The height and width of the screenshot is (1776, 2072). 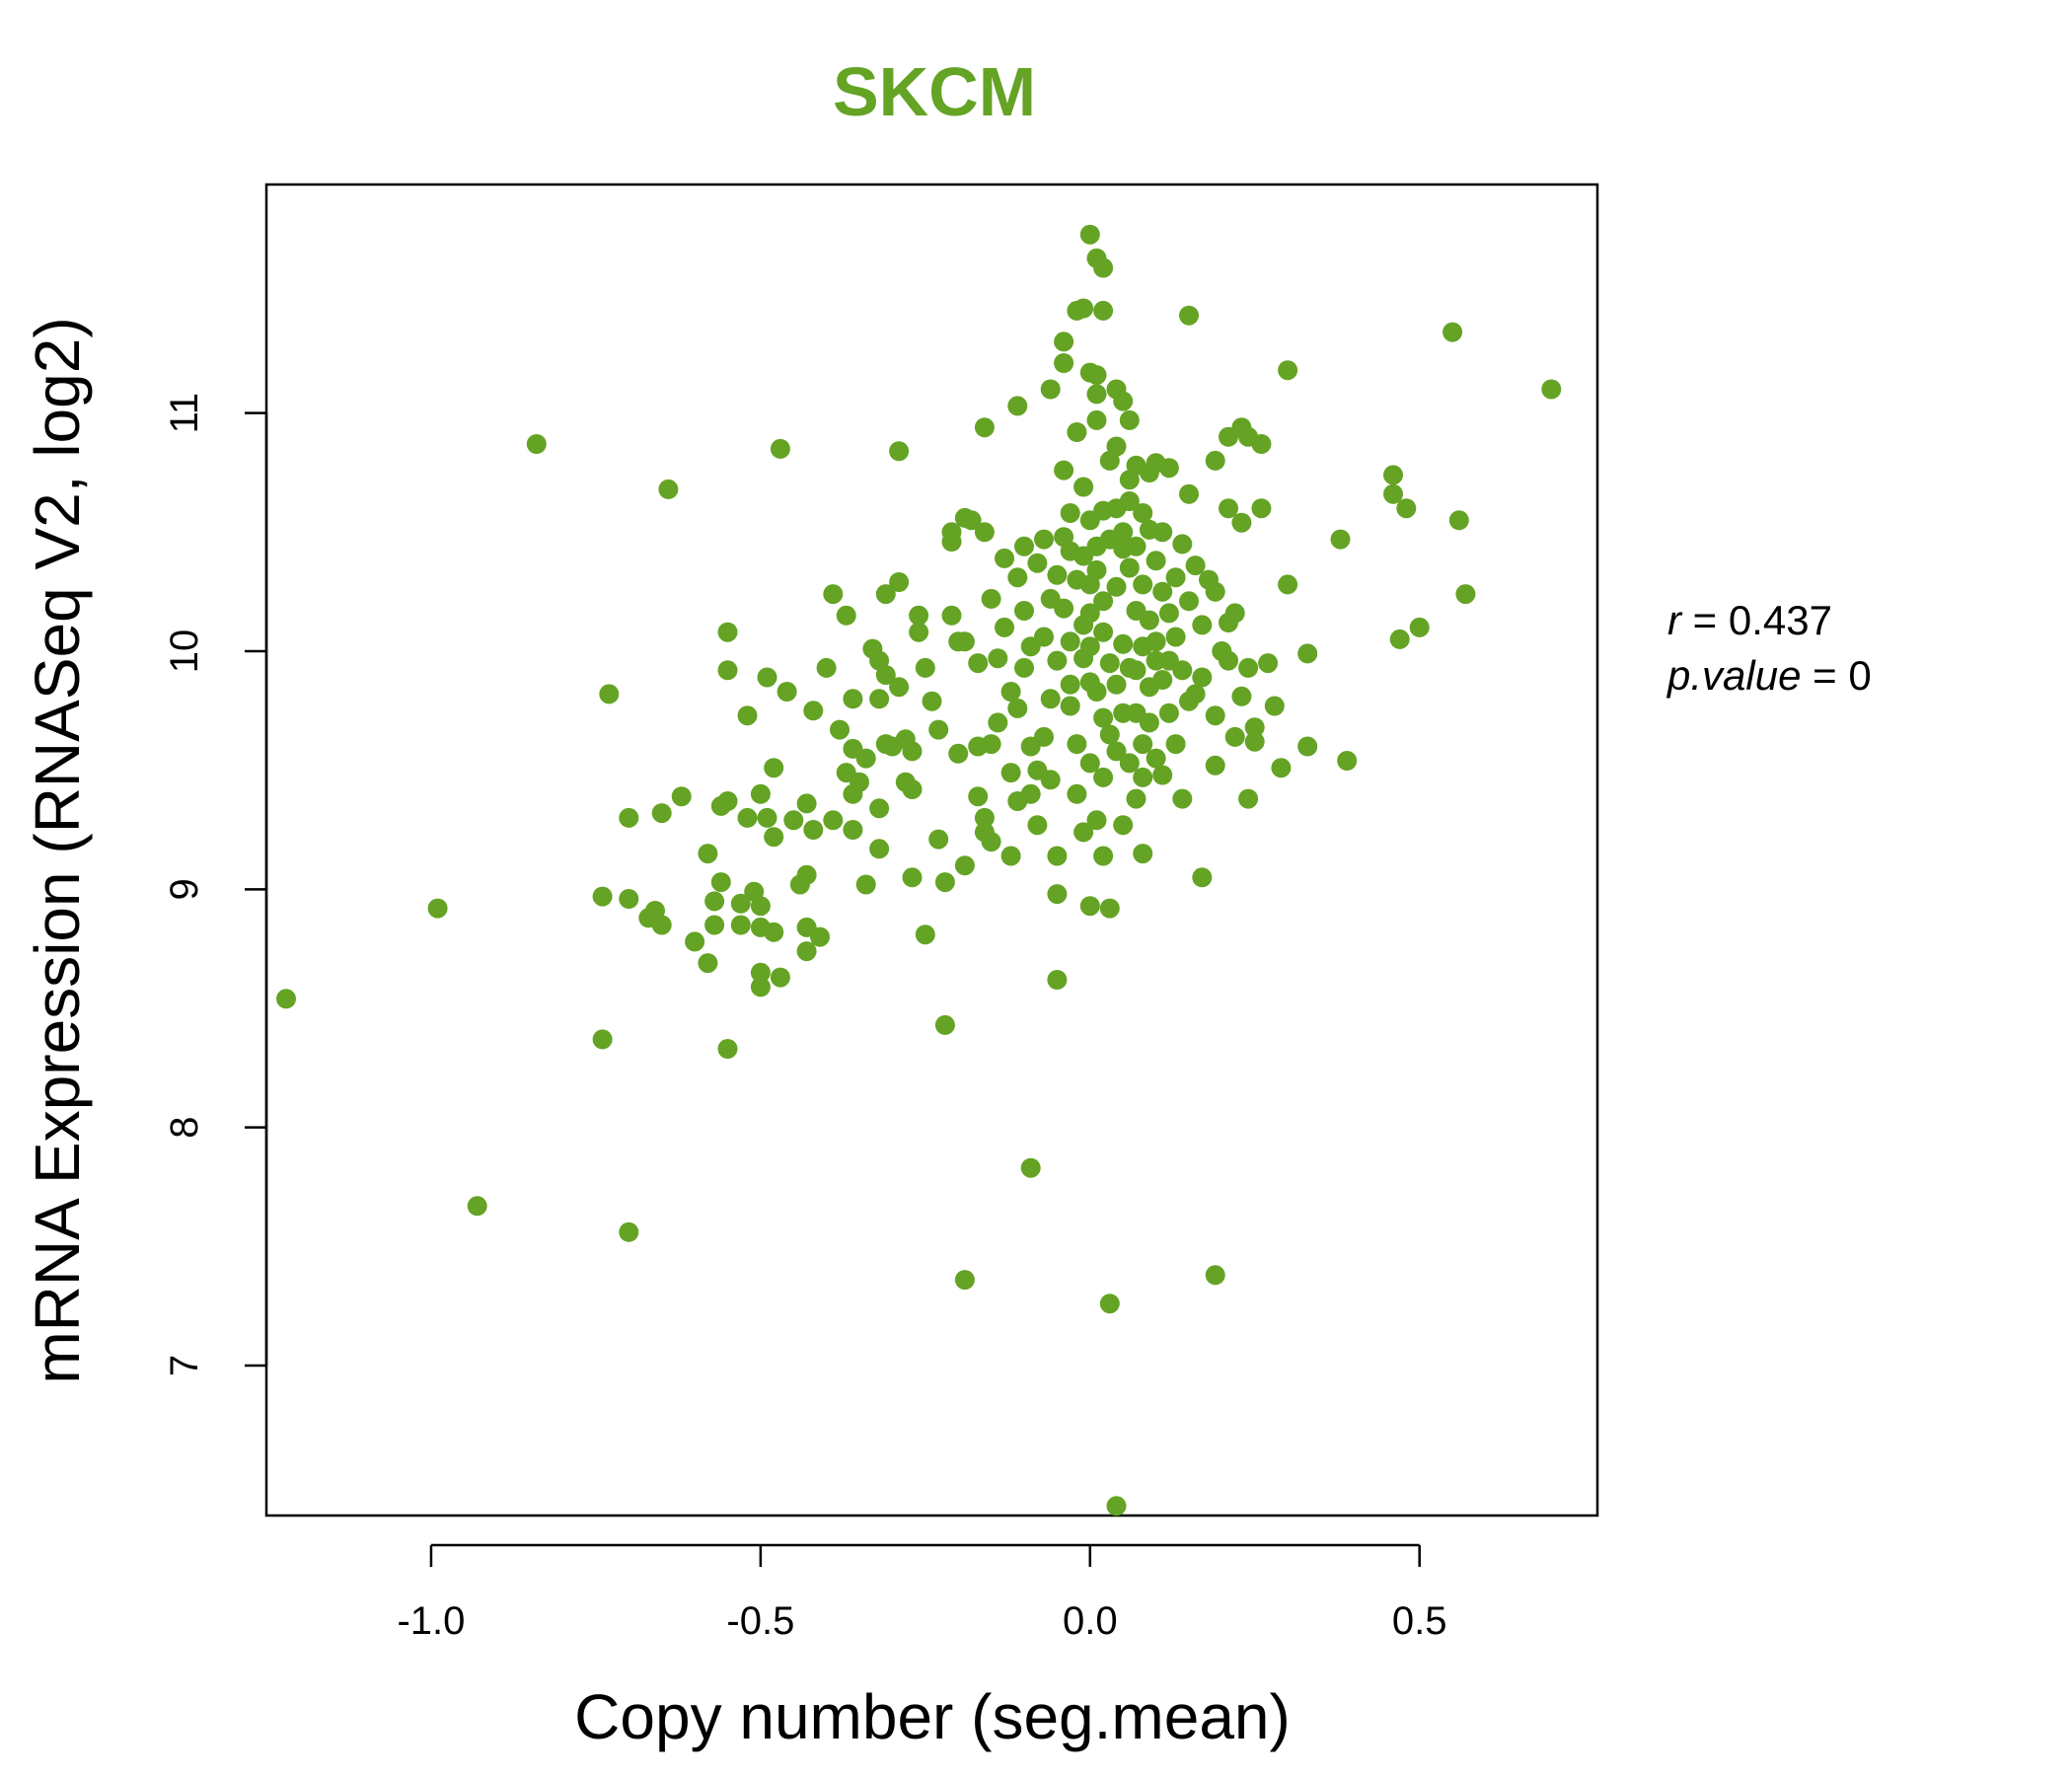 What do you see at coordinates (933, 1717) in the screenshot?
I see `x-axis-label: Copy number (seg.mean)` at bounding box center [933, 1717].